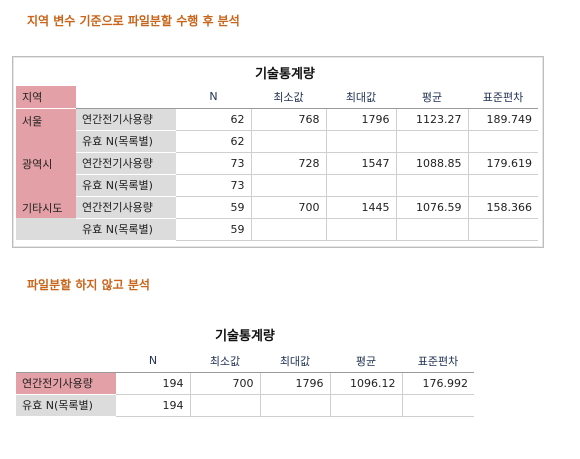 The width and height of the screenshot is (580, 459). I want to click on region-cell: 광역시, so click(46, 174).